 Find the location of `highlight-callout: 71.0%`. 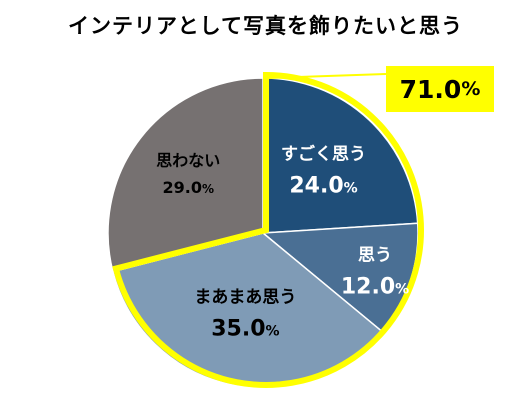

highlight-callout: 71.0% is located at coordinates (440, 89).